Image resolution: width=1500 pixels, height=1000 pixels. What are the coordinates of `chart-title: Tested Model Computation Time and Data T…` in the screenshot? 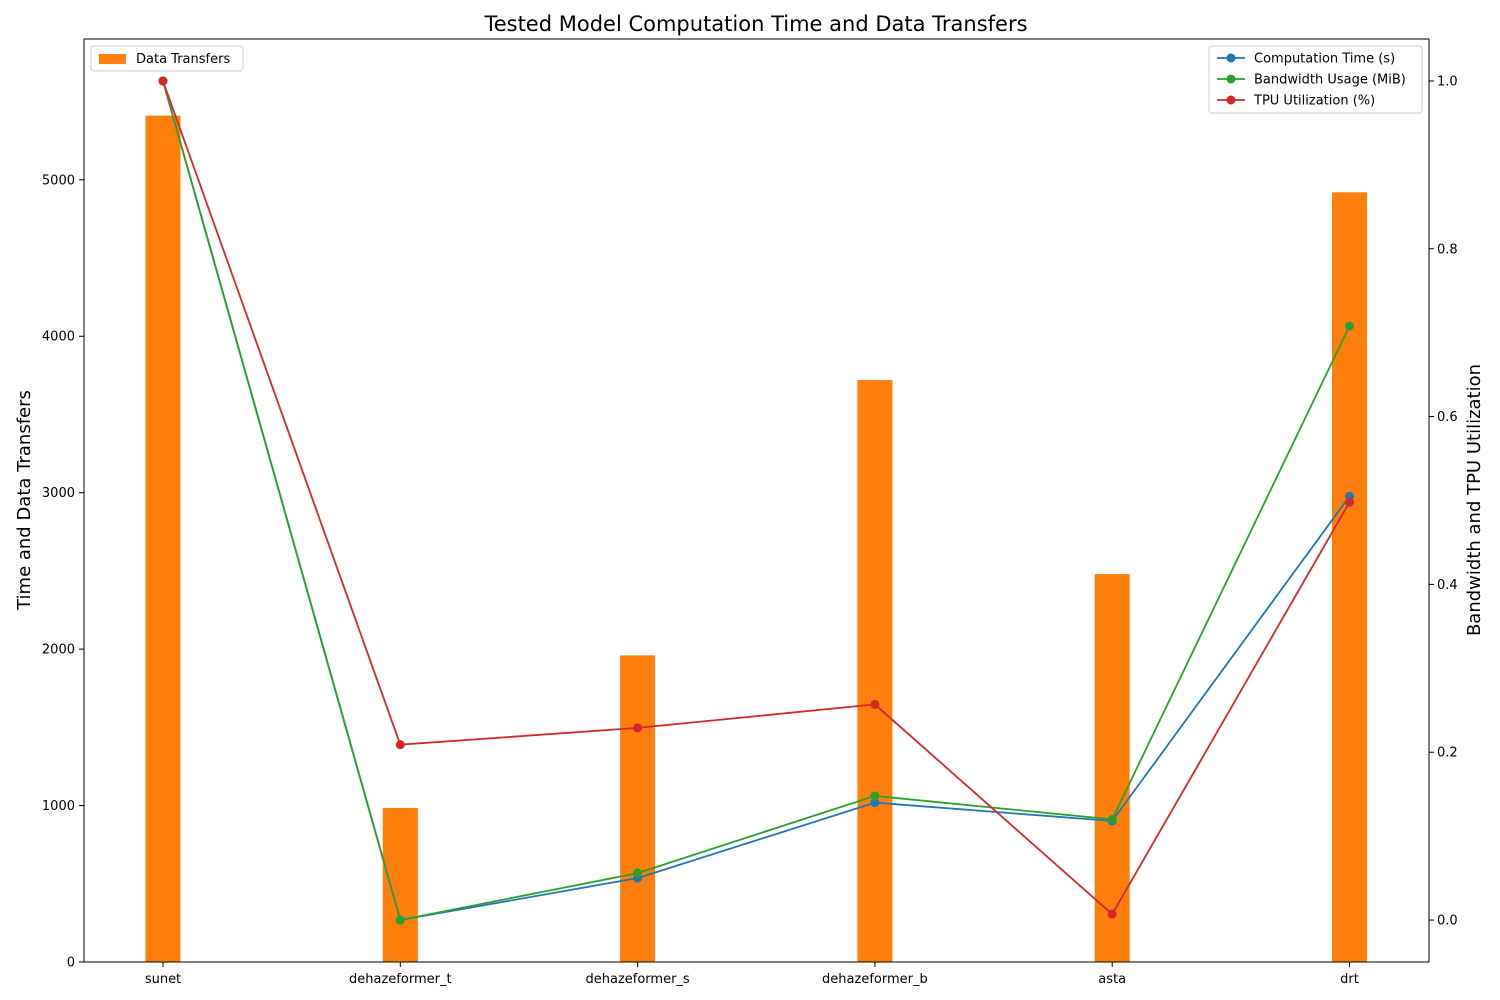 It's located at (755, 24).